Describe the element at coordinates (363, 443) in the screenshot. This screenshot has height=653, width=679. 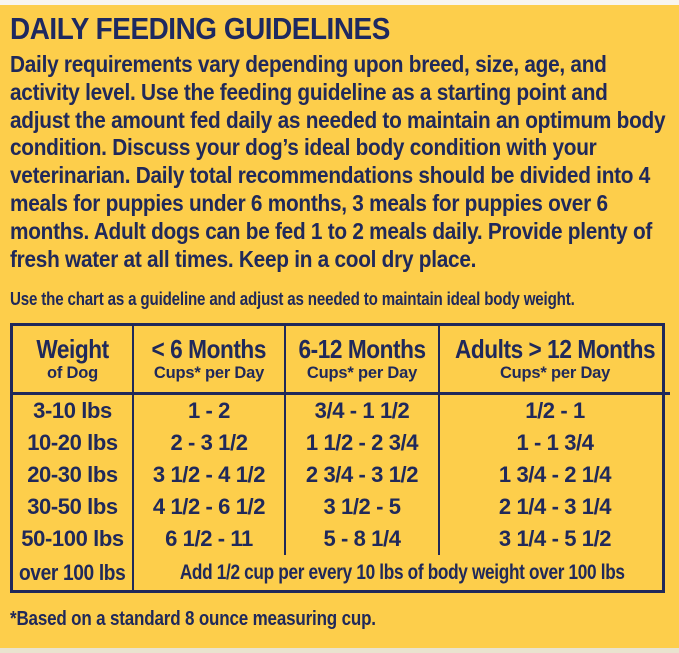
I see `value-cell-6to12: 1 1/2 - 2 3/4` at that location.